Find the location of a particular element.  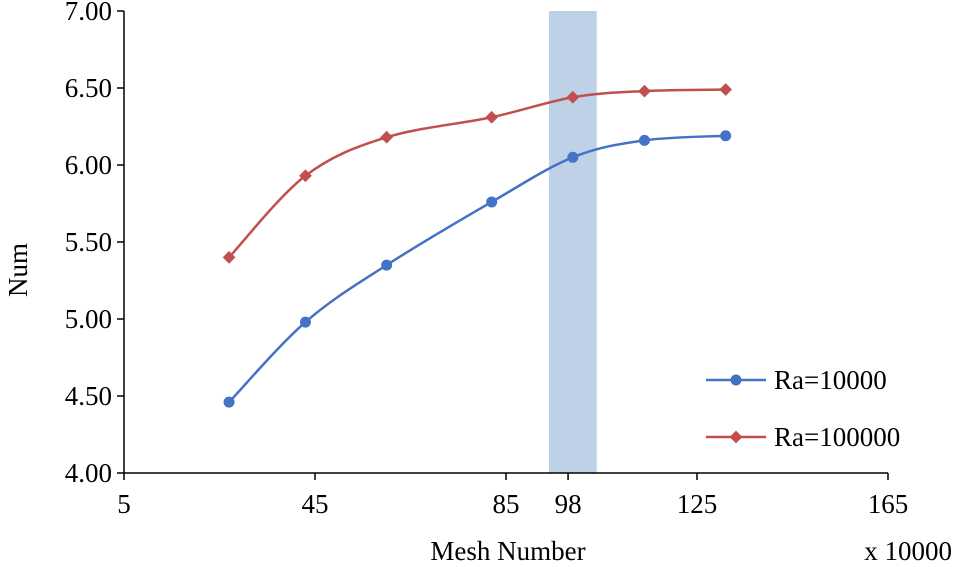

x-axis-multiplier: x 10000 is located at coordinates (908, 551).